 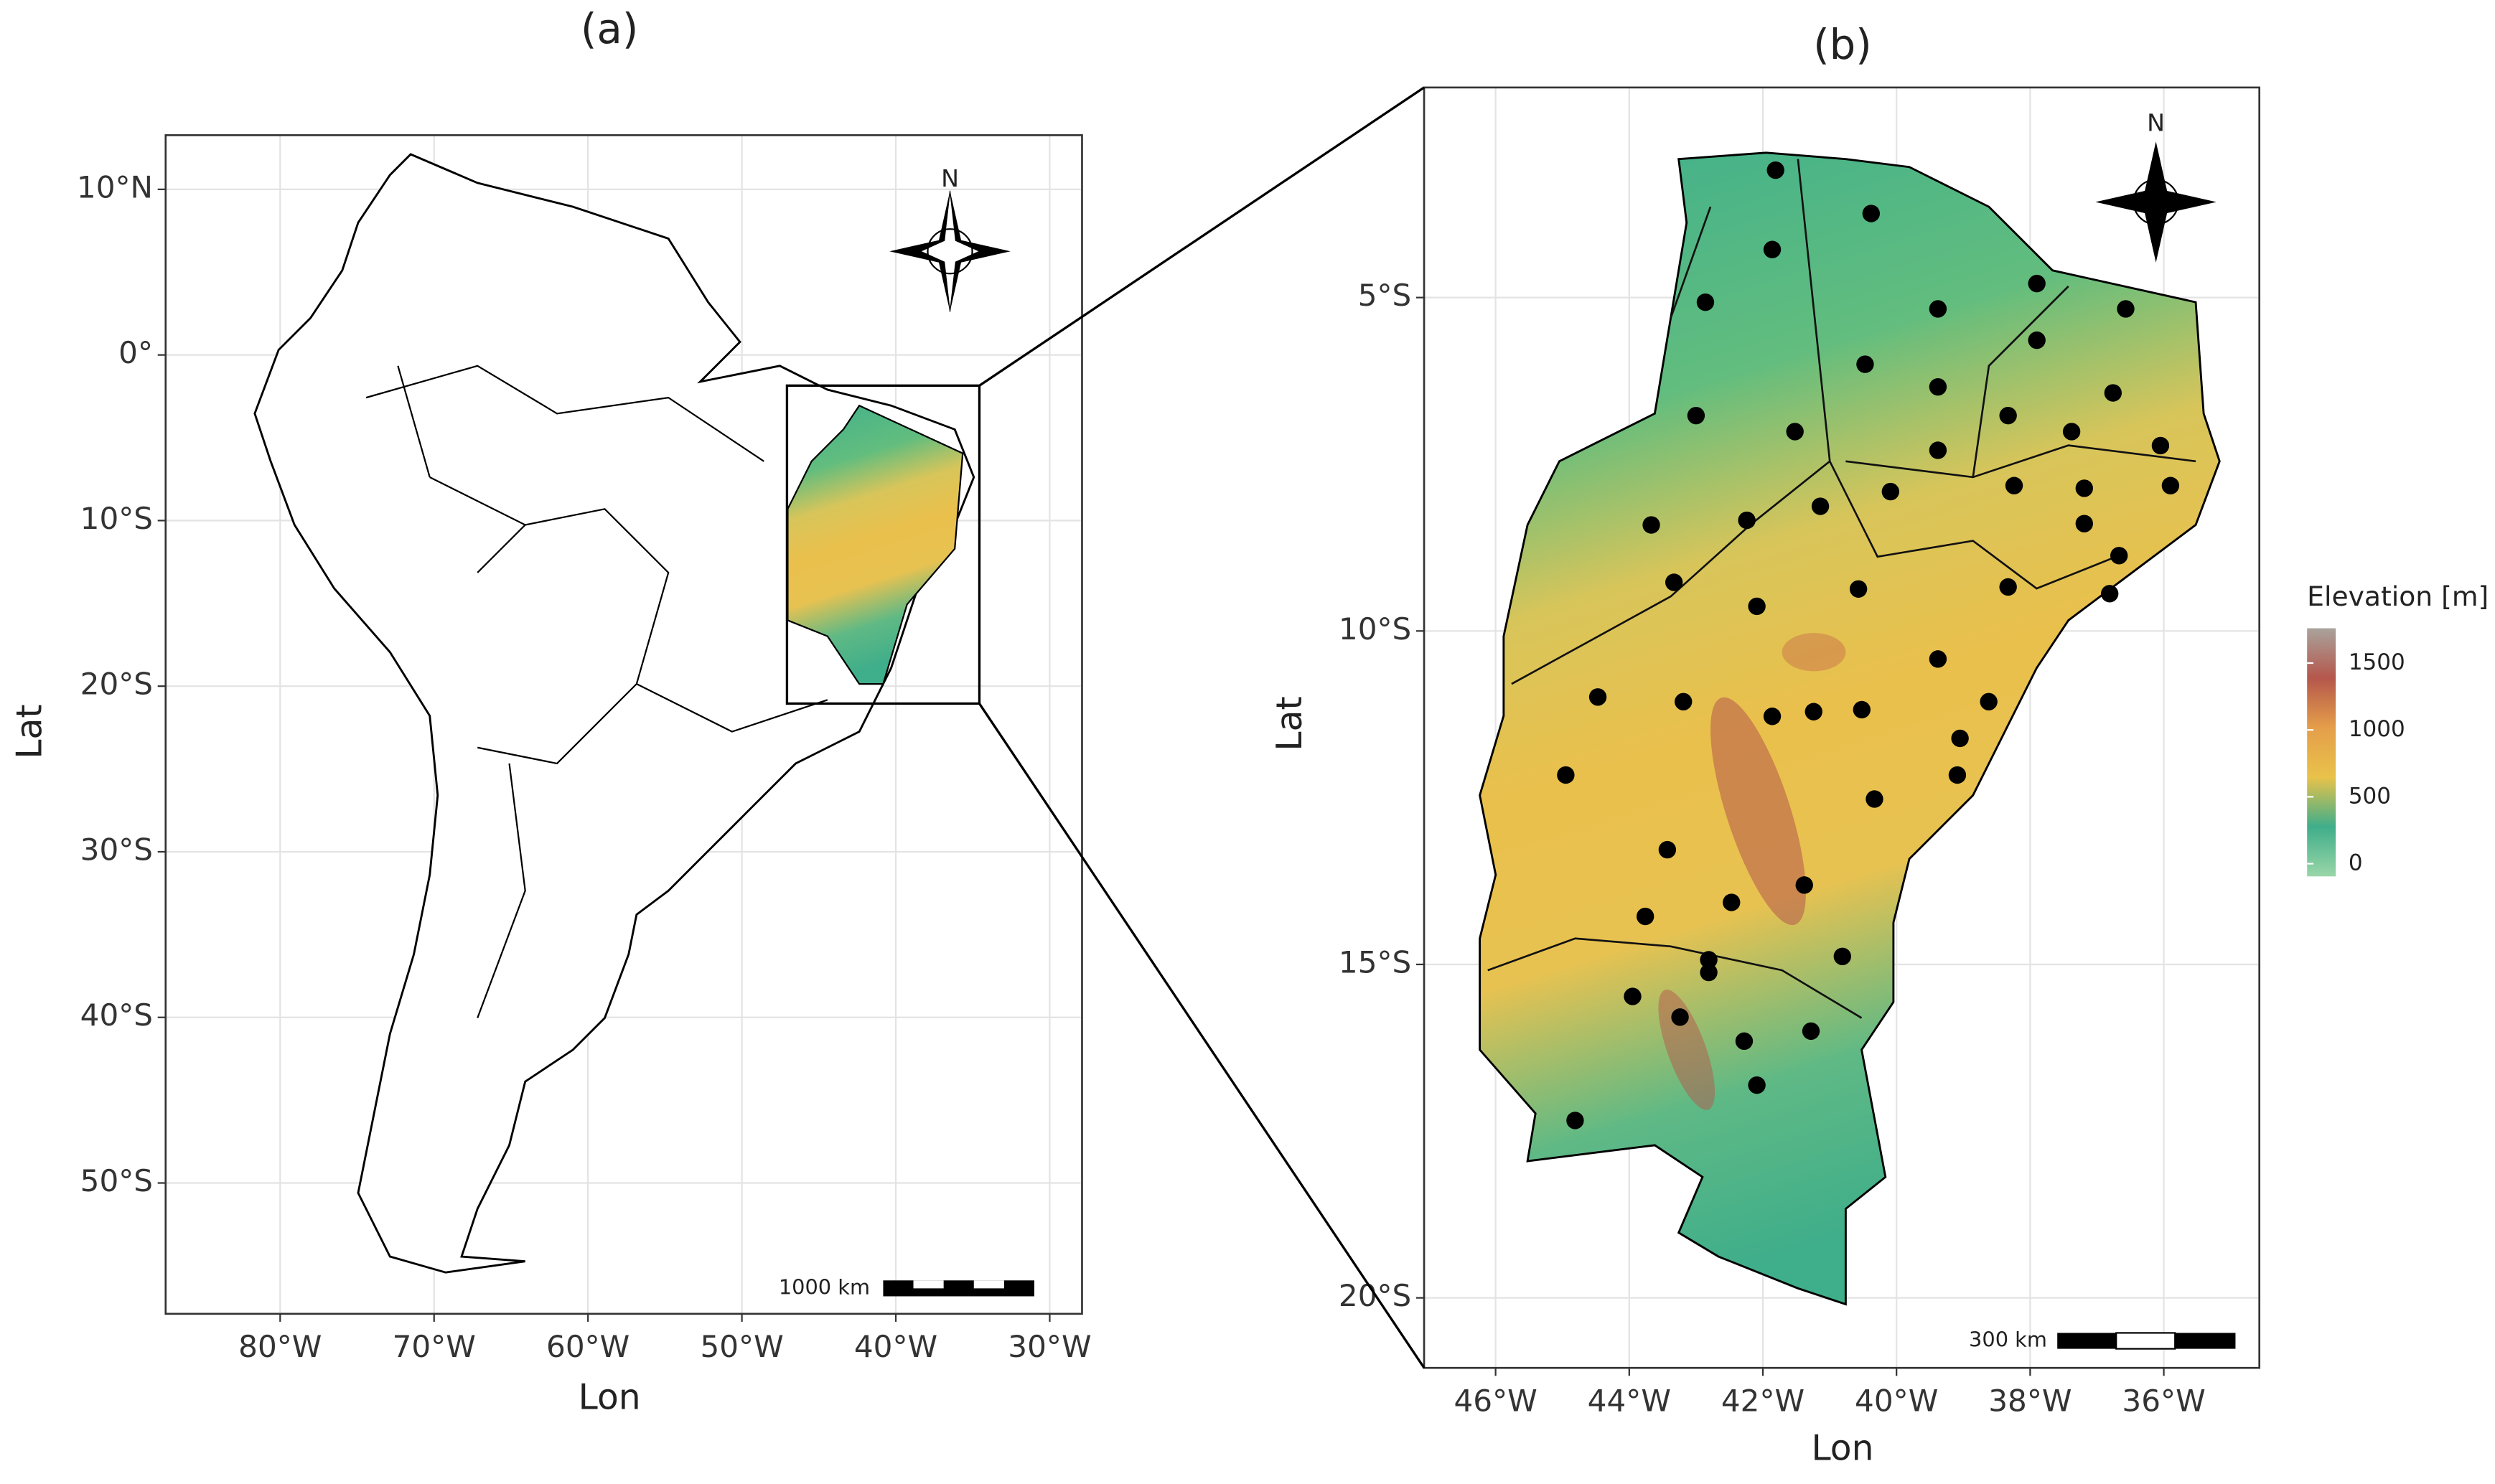 I want to click on y-tick-label: 20°S, so click(x=116, y=684).